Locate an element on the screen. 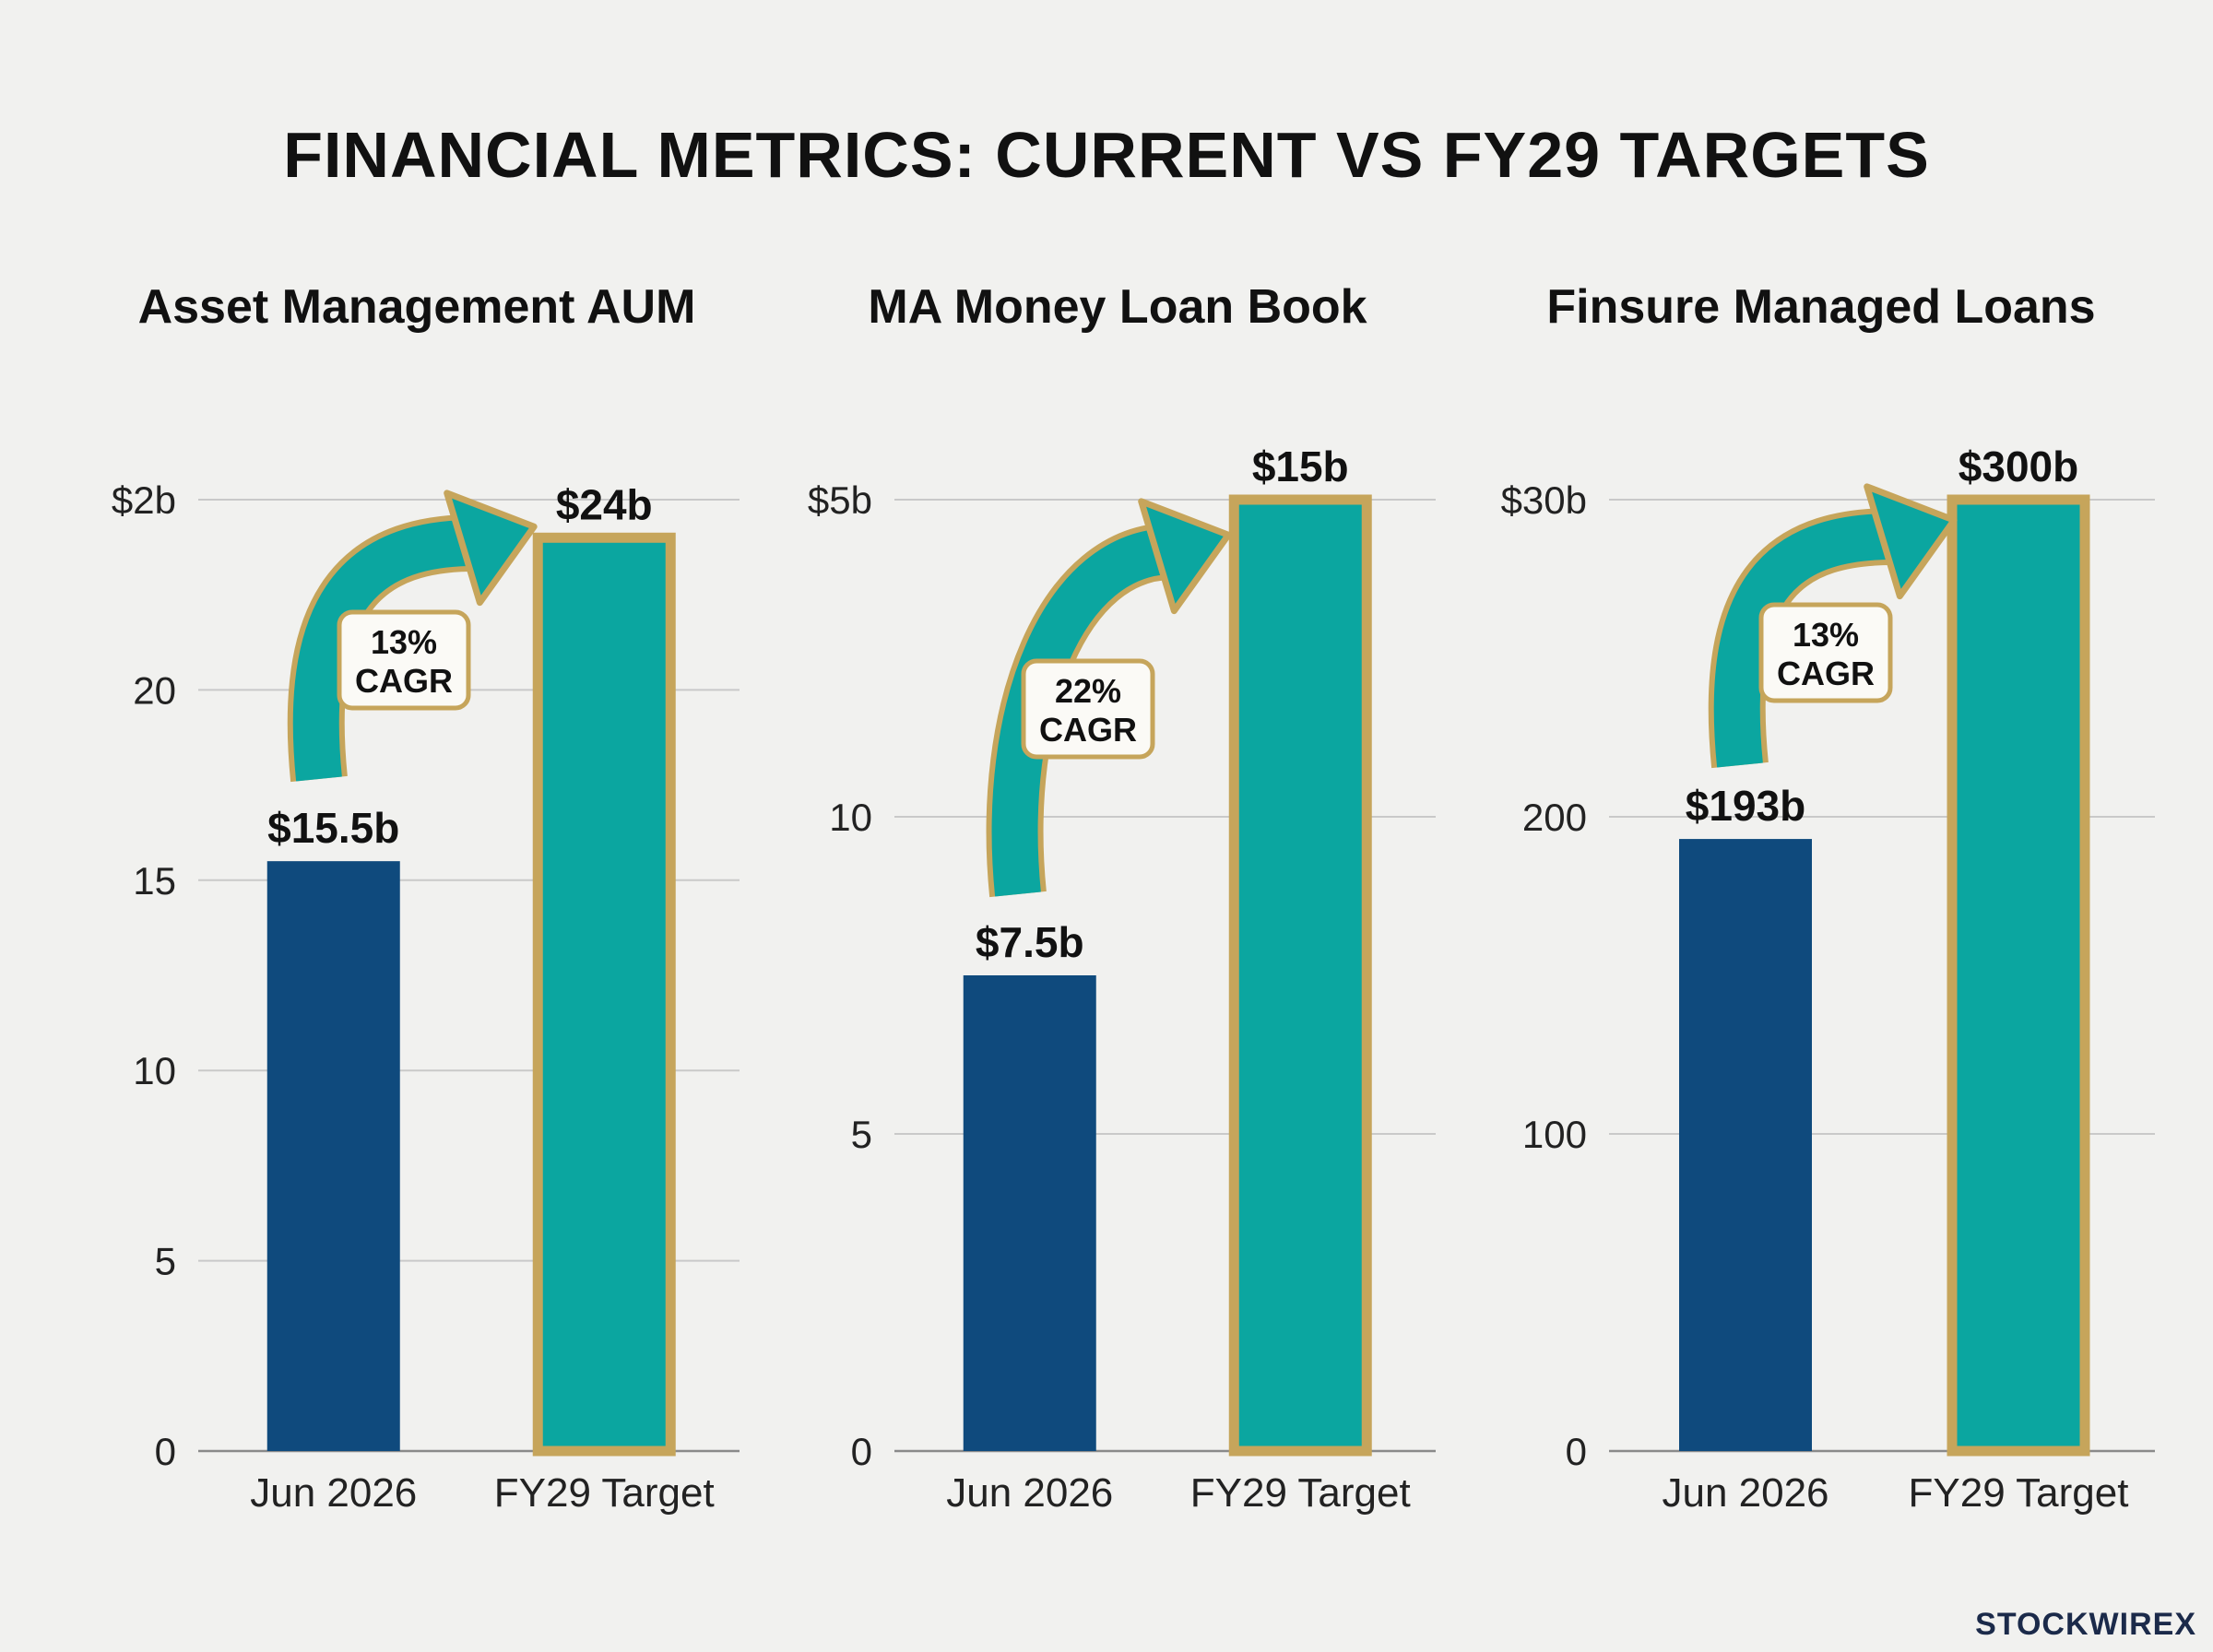 This screenshot has width=2213, height=1652. chart-title: MA Money Loan Book is located at coordinates (1117, 307).